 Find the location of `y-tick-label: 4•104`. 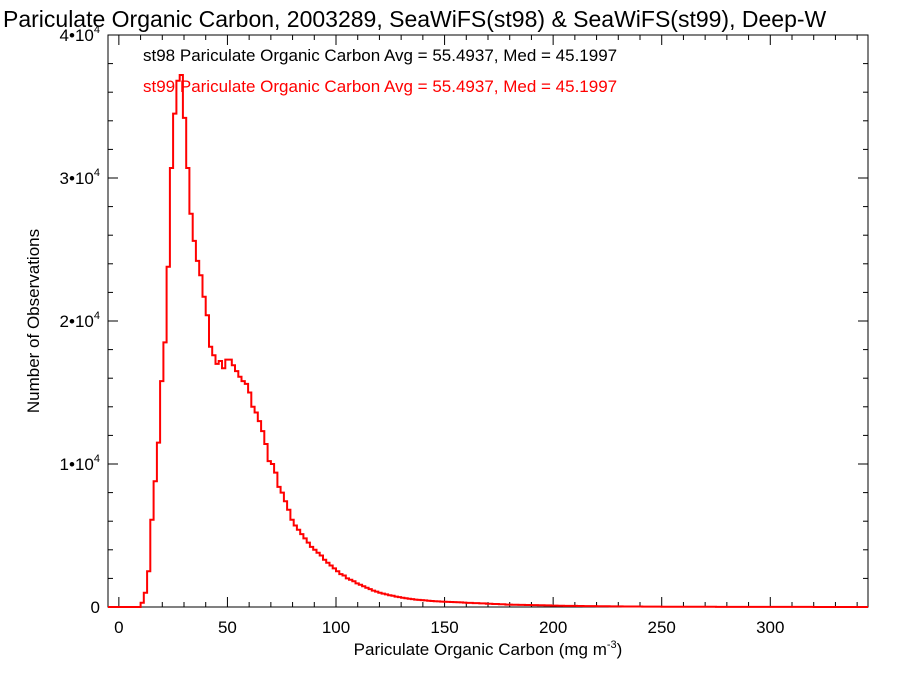

y-tick-label: 4•104 is located at coordinates (80, 34).